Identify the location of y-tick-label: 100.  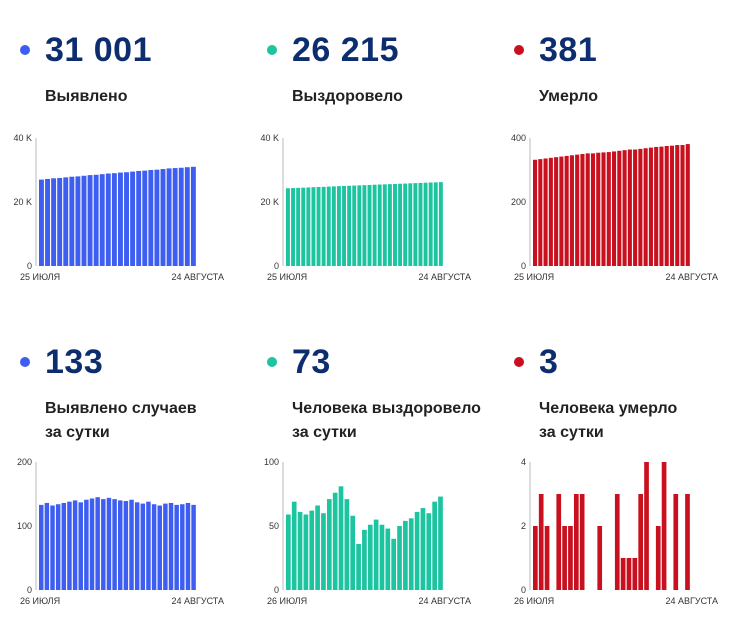
(271, 462).